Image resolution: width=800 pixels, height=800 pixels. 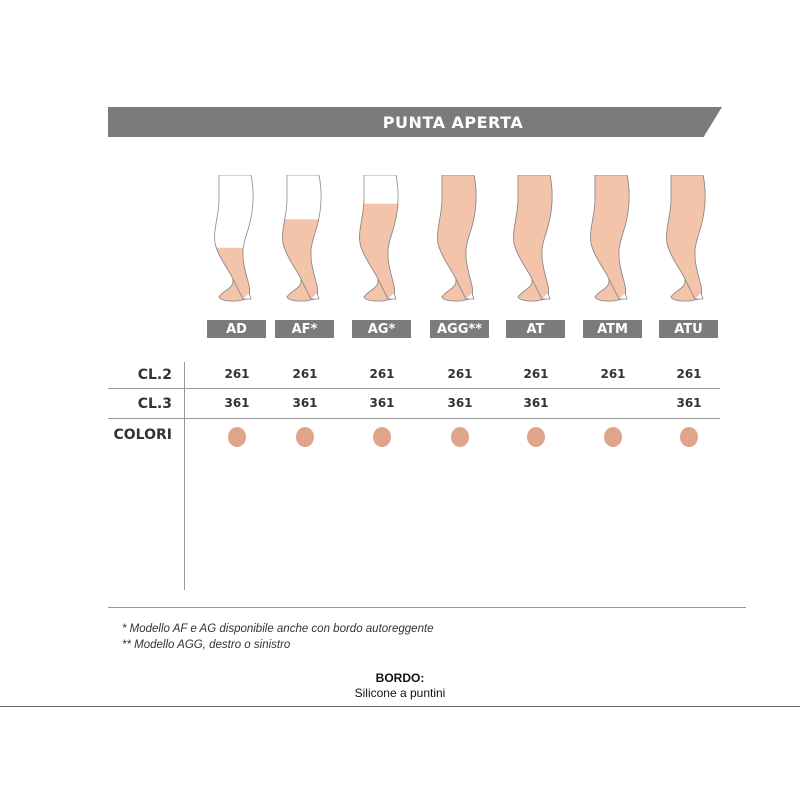 What do you see at coordinates (382, 239) in the screenshot?
I see `stocking-illustration-ag` at bounding box center [382, 239].